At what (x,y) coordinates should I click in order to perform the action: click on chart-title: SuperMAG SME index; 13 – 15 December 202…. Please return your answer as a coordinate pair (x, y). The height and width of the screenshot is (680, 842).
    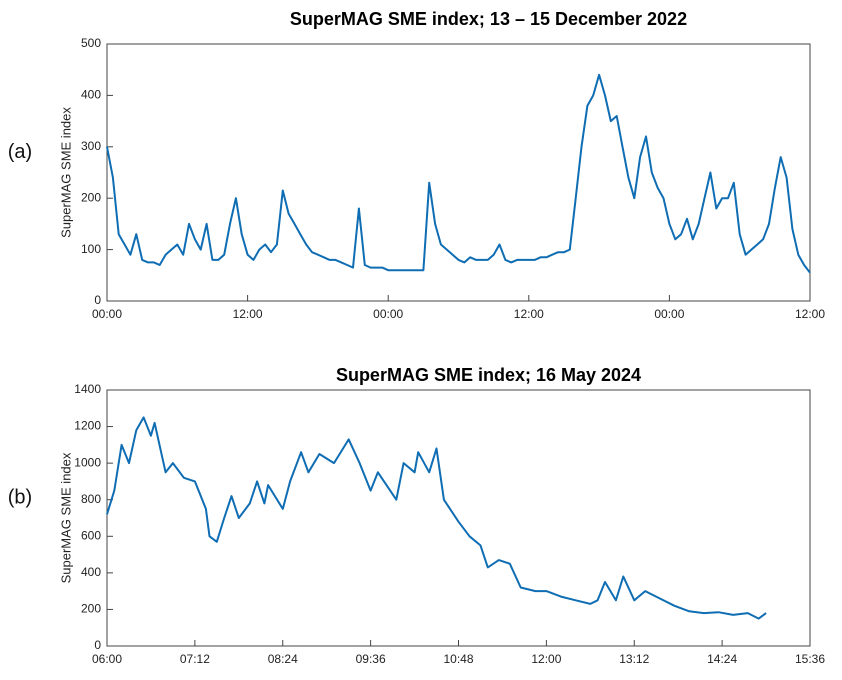
    Looking at the image, I should click on (488, 19).